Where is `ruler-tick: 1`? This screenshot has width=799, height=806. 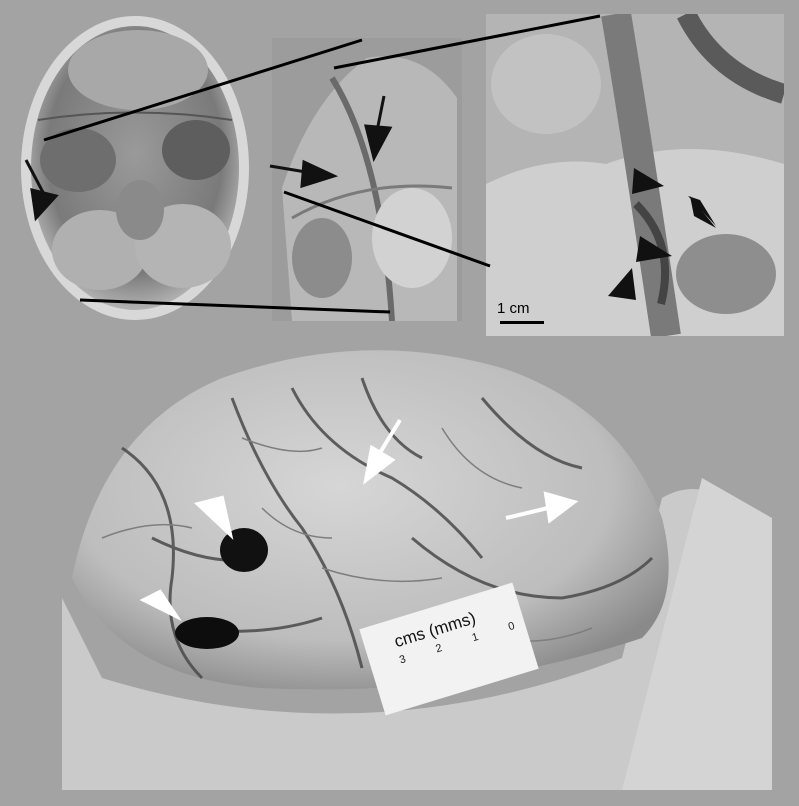 ruler-tick: 1 is located at coordinates (475, 638).